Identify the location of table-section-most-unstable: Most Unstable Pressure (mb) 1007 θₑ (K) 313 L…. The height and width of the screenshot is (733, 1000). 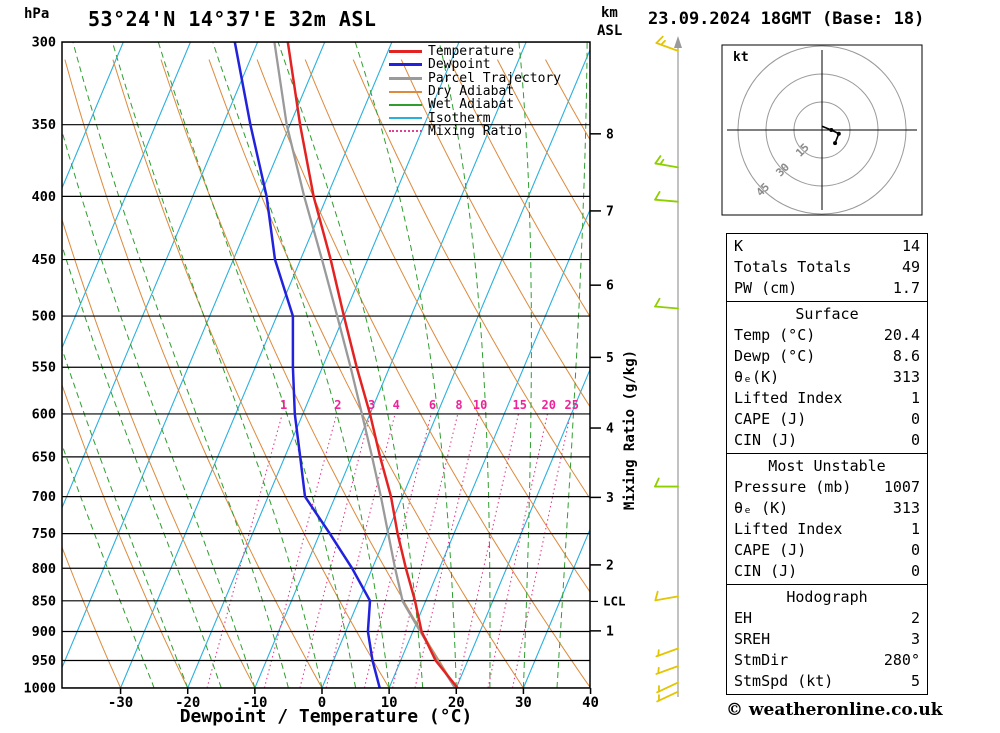
(827, 518).